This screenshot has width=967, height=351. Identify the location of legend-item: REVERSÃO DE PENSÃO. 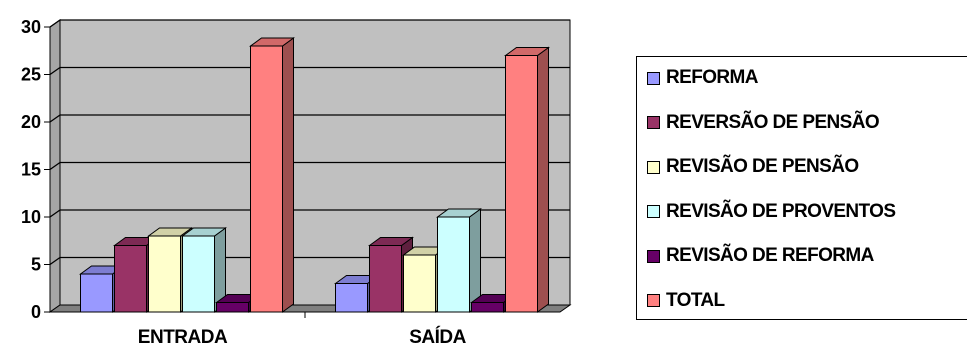
(763, 123).